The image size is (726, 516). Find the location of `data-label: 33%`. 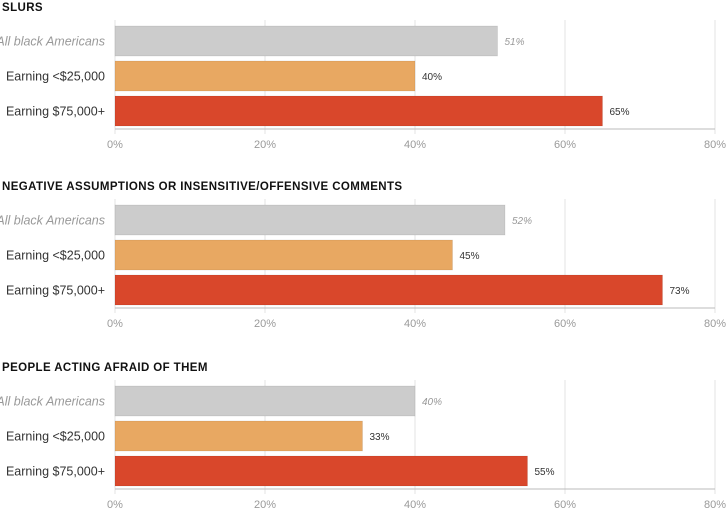

data-label: 33% is located at coordinates (380, 437).